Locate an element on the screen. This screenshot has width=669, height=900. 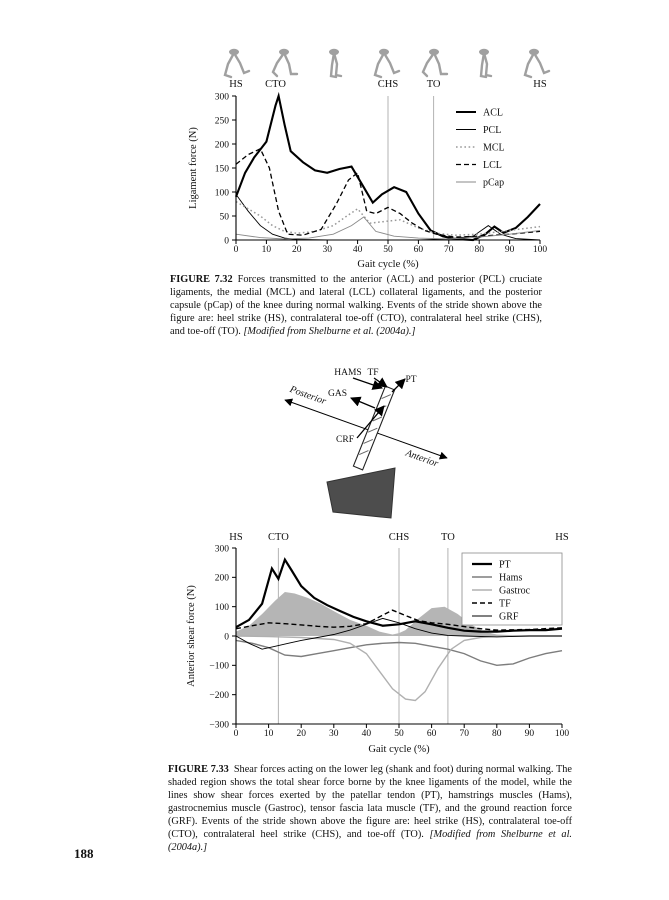
pt-label: PT is located at coordinates (410, 380).